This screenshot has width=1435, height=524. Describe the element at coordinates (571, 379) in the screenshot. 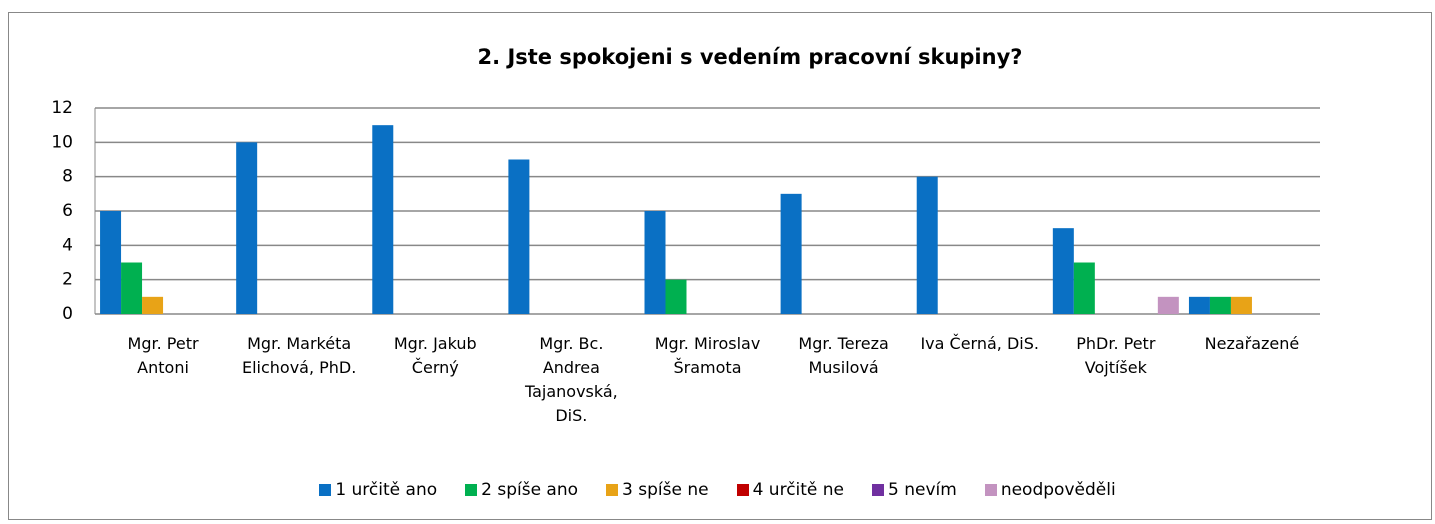

I see `x-tick-label: Mgr. Bc. Andrea Tajanovská, DiS.` at that location.